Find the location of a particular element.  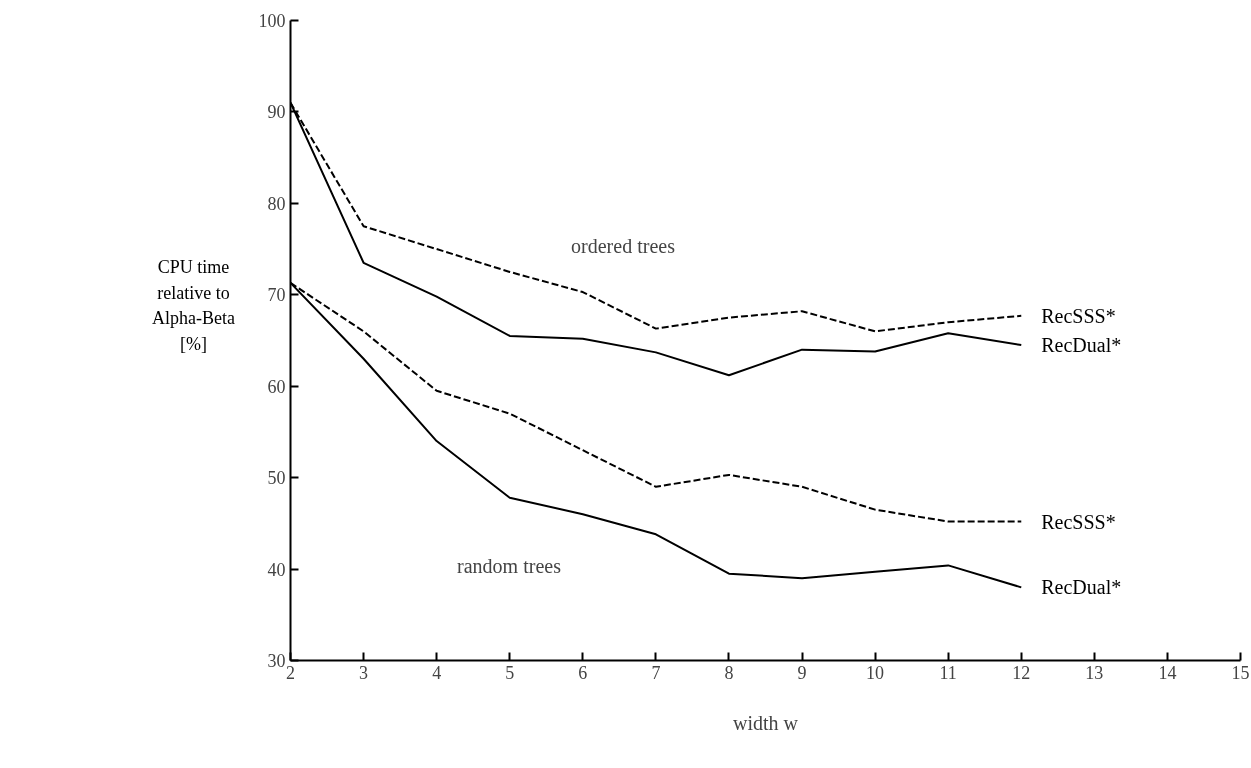

x-tick-label: 5 is located at coordinates (510, 672).